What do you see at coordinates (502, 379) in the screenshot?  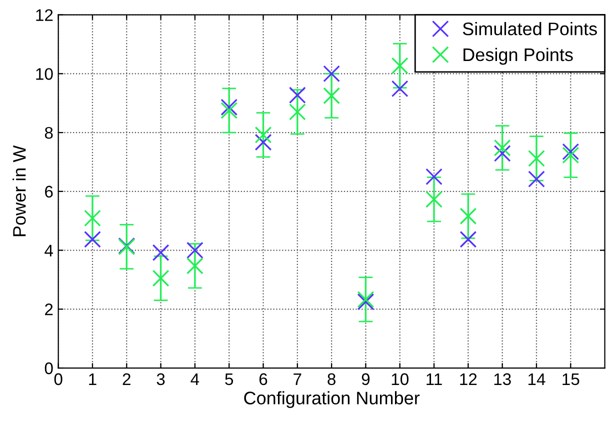 I see `x-tick-label: 13` at bounding box center [502, 379].